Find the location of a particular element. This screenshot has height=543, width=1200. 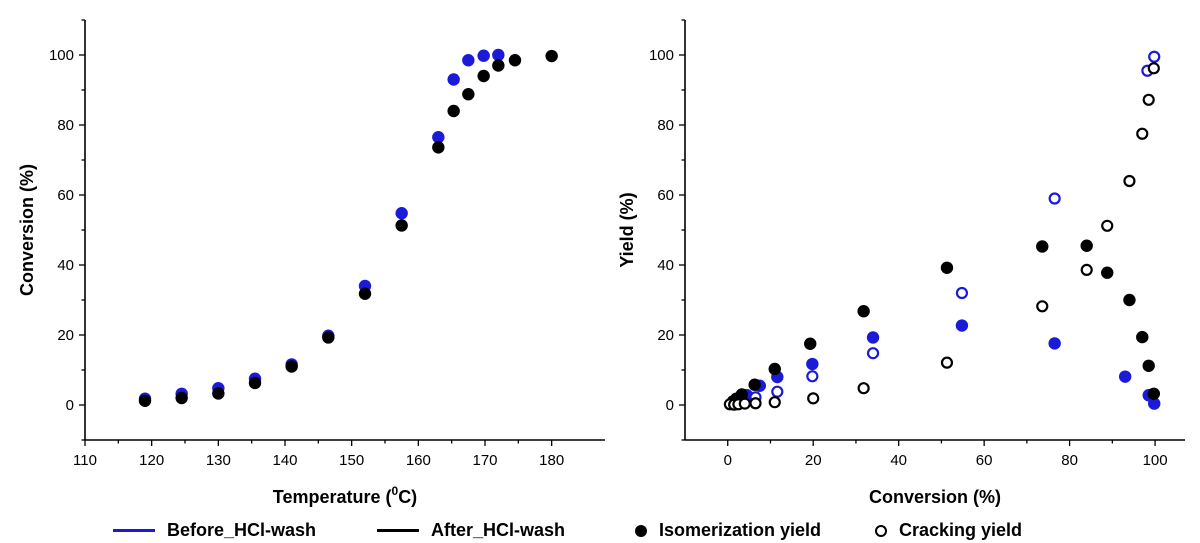

series-isomerization-after is located at coordinates (943, 323).